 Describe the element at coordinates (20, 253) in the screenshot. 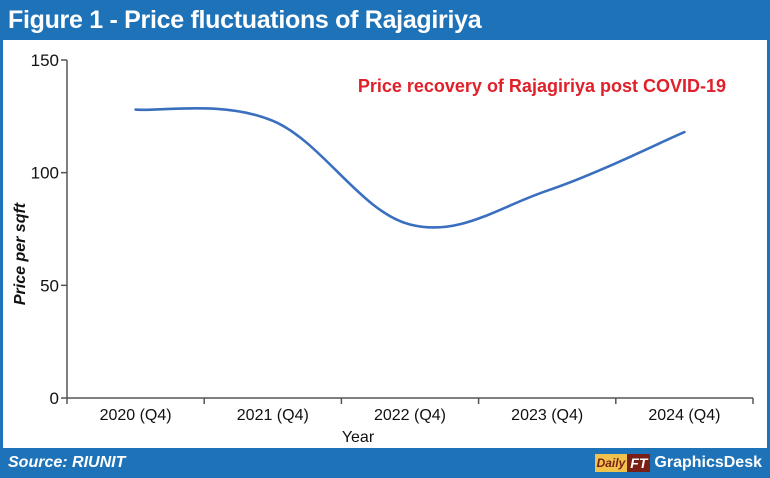

I see `y-axis-label: Price per sqft` at that location.